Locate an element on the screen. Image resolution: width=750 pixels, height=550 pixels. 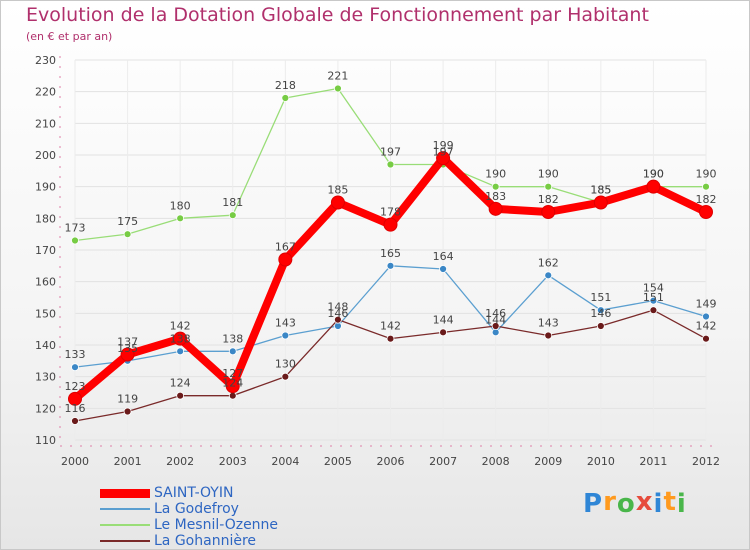
y-tick-label: 200 is located at coordinates (45, 155).